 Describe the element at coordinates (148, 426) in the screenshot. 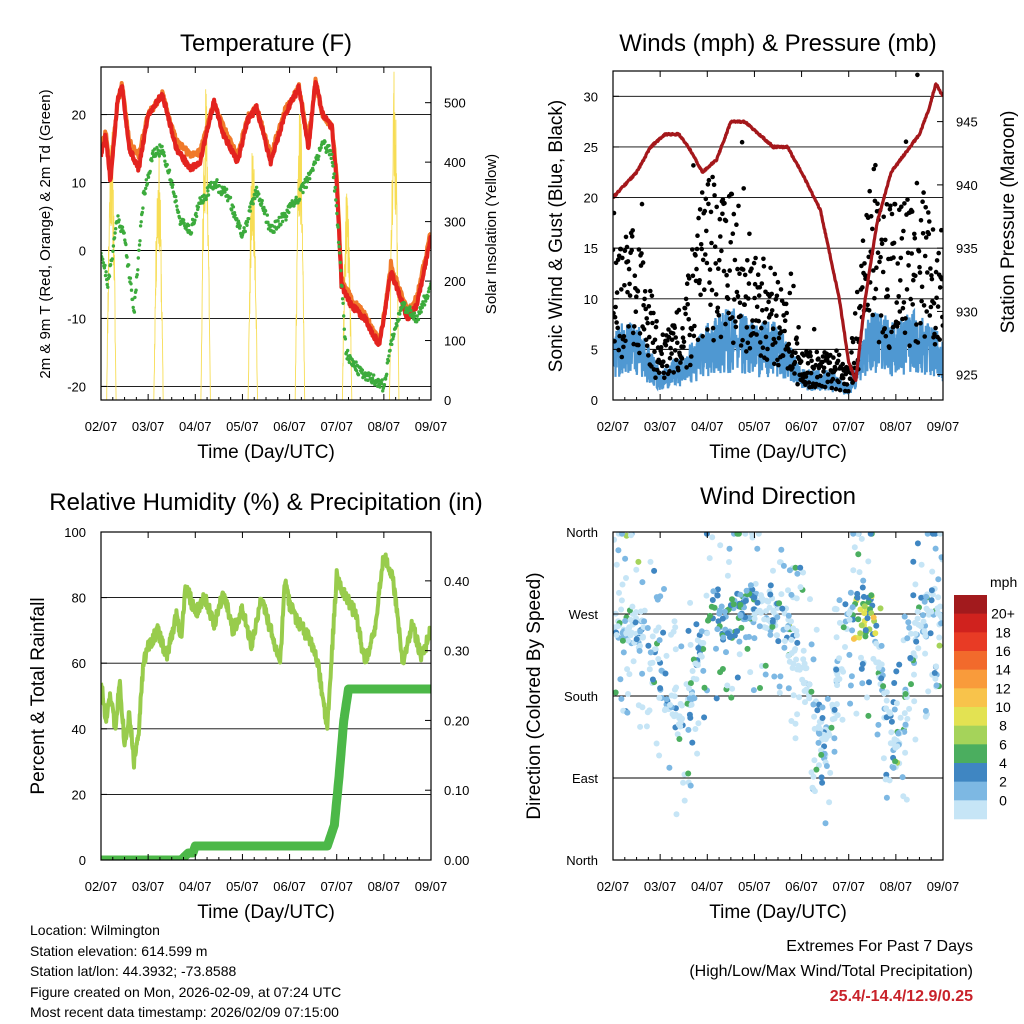

I see `temperature-xtick-label: 03/07` at that location.